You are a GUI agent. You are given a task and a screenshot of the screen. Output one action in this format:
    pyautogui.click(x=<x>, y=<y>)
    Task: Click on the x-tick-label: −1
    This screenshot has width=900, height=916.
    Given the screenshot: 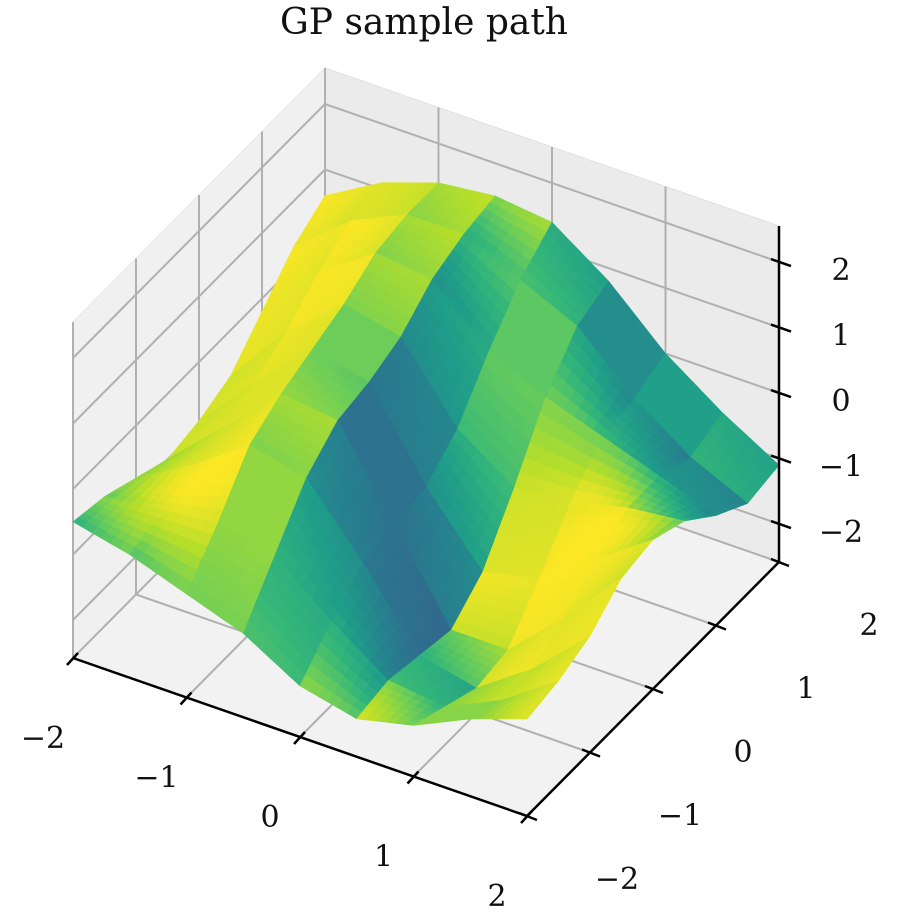 What is the action you would take?
    pyautogui.click(x=156, y=778)
    